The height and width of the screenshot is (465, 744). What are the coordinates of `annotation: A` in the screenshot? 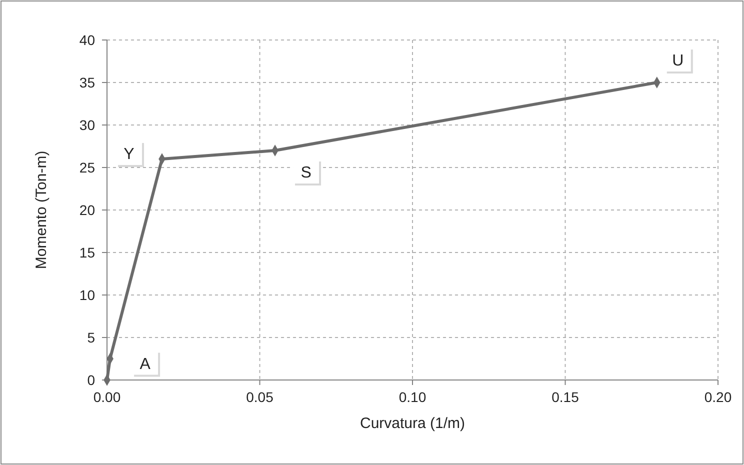 It's located at (145, 364).